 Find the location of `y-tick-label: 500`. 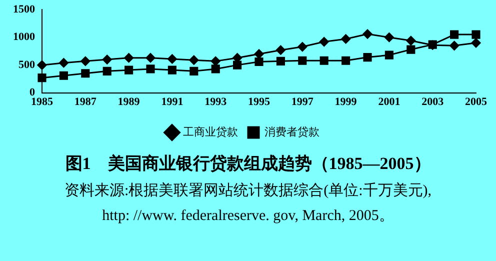

y-tick-label: 500 is located at coordinates (27, 64).